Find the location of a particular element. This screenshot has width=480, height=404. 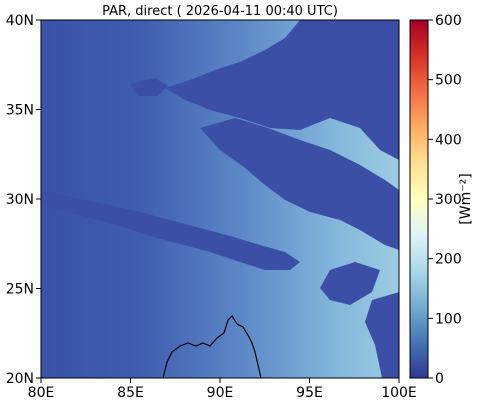

y-tick-label: 20N is located at coordinates (20, 379).